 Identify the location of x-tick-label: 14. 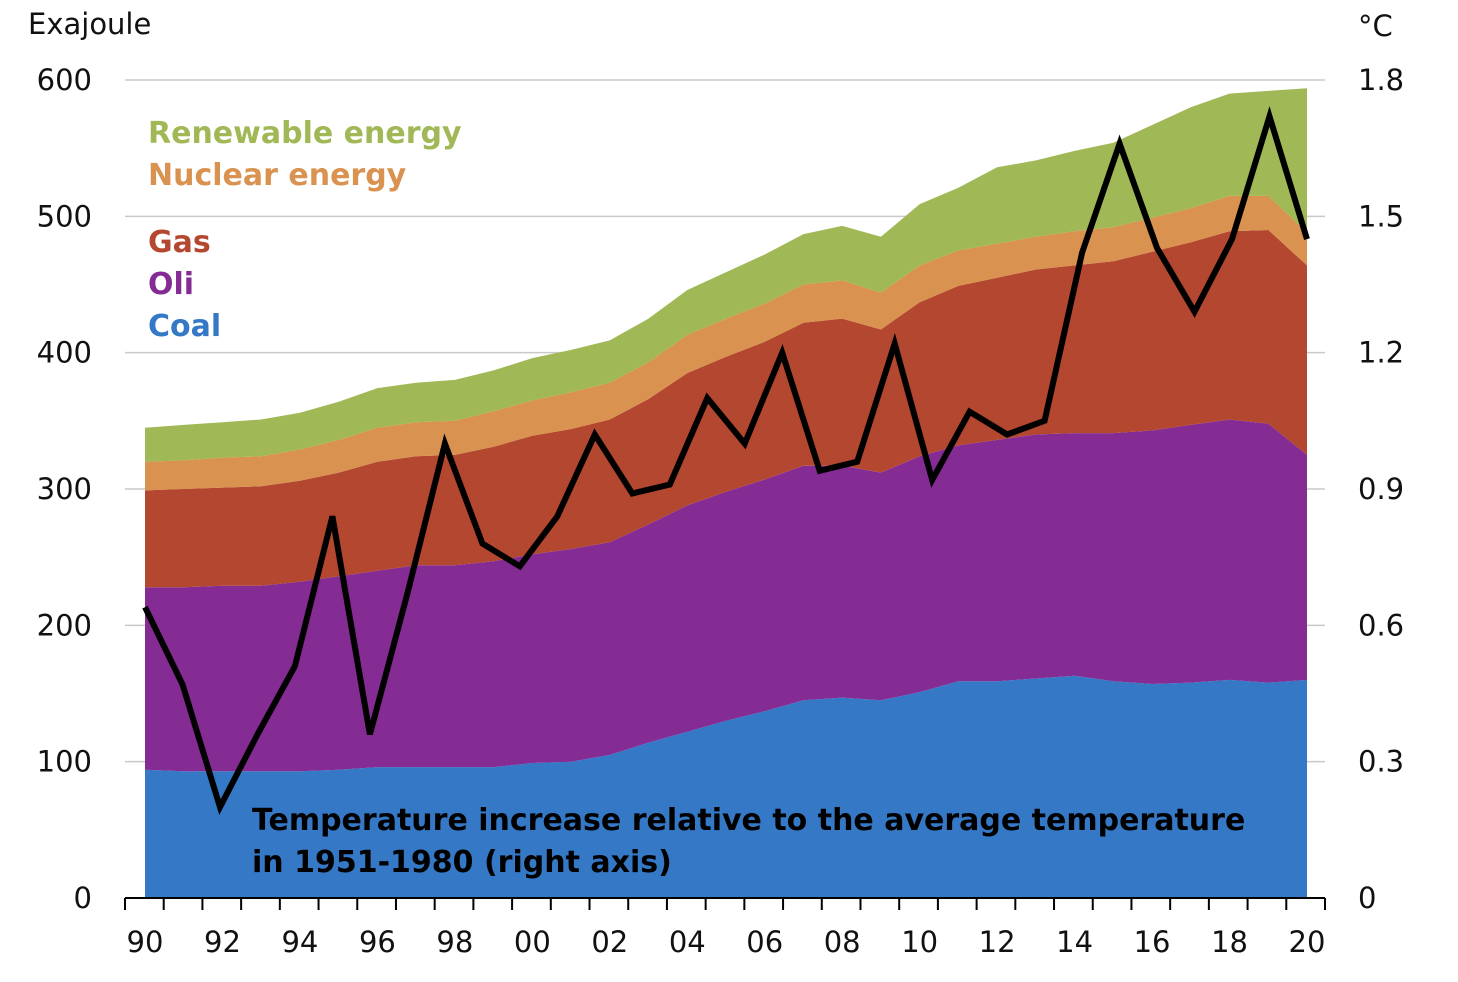
(1074, 942).